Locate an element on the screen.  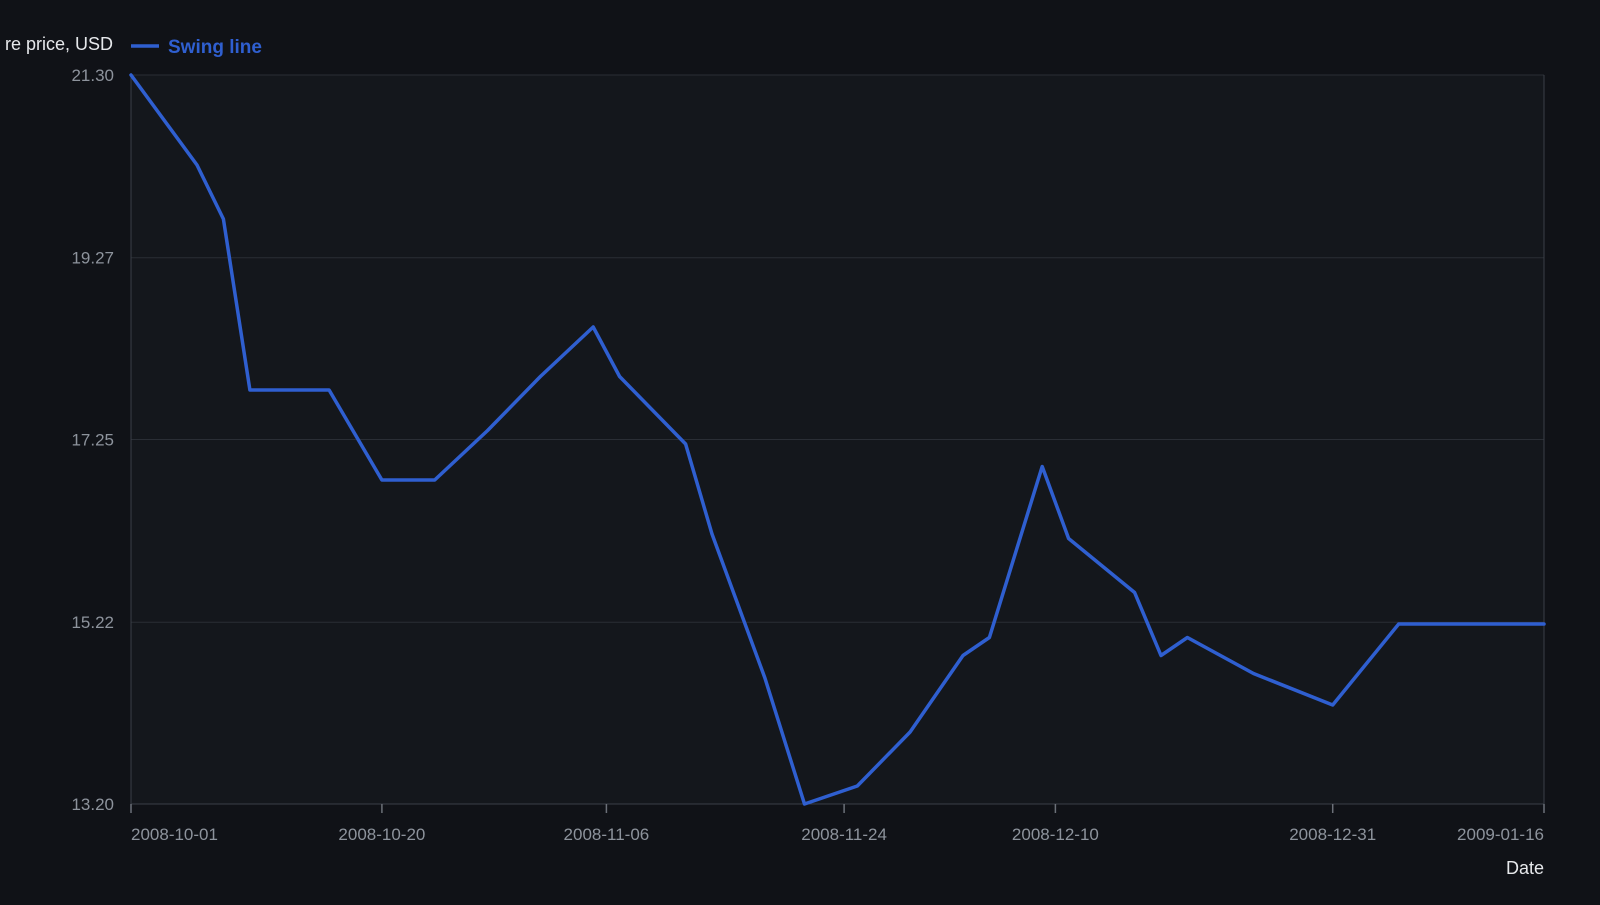
legend: Swing line is located at coordinates (196, 47).